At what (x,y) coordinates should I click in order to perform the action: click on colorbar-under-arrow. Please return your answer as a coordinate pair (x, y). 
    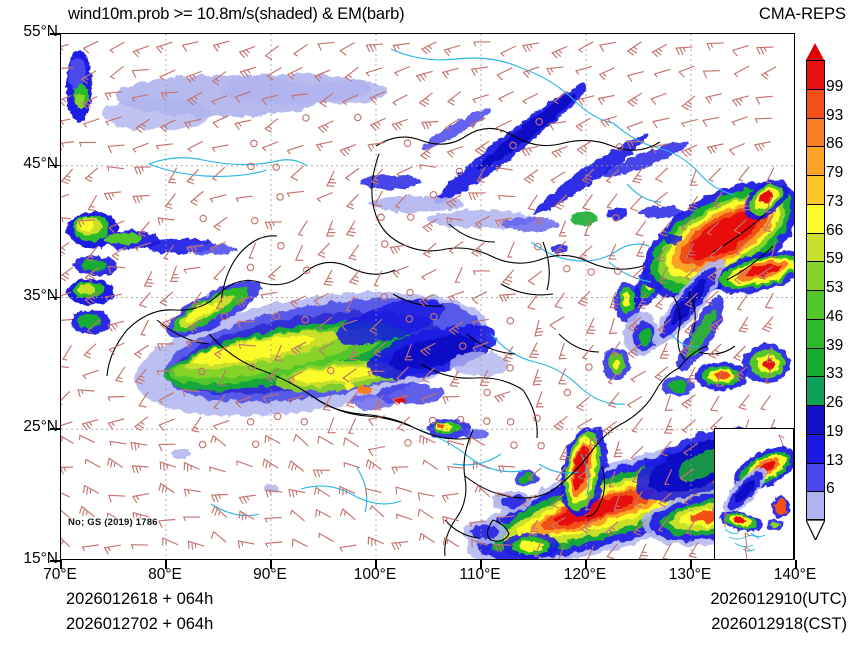
    Looking at the image, I should click on (815, 530).